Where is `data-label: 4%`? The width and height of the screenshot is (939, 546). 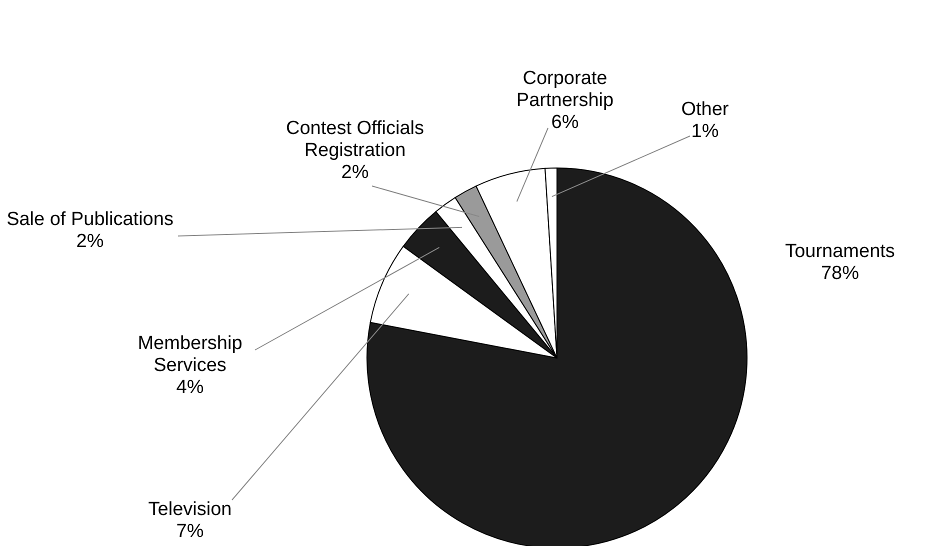
data-label: 4% is located at coordinates (190, 387).